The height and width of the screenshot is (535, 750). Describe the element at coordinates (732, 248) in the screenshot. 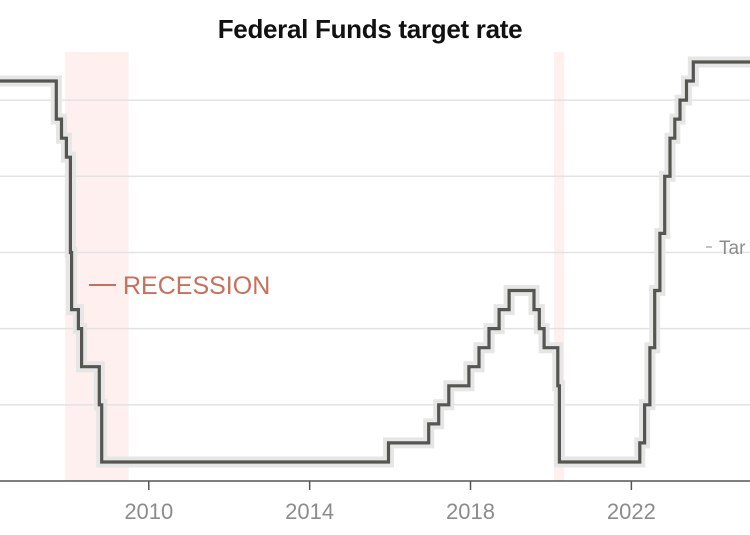

I see `target-series-label: Tar` at that location.